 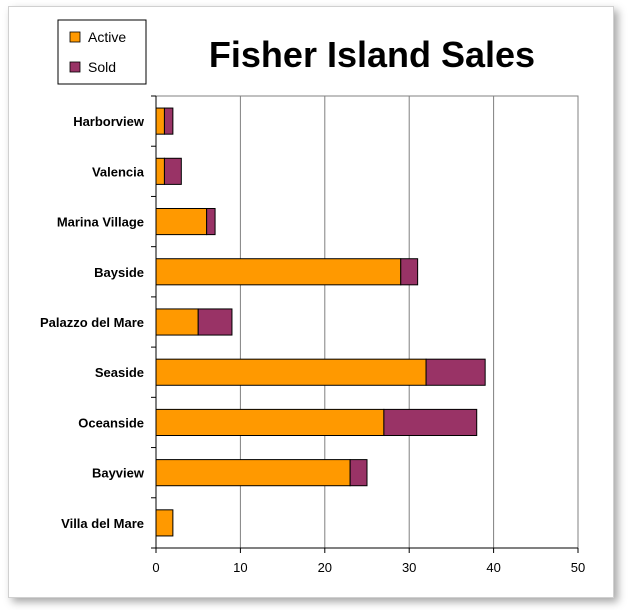 I want to click on x-tick-label: 20, so click(x=325, y=567).